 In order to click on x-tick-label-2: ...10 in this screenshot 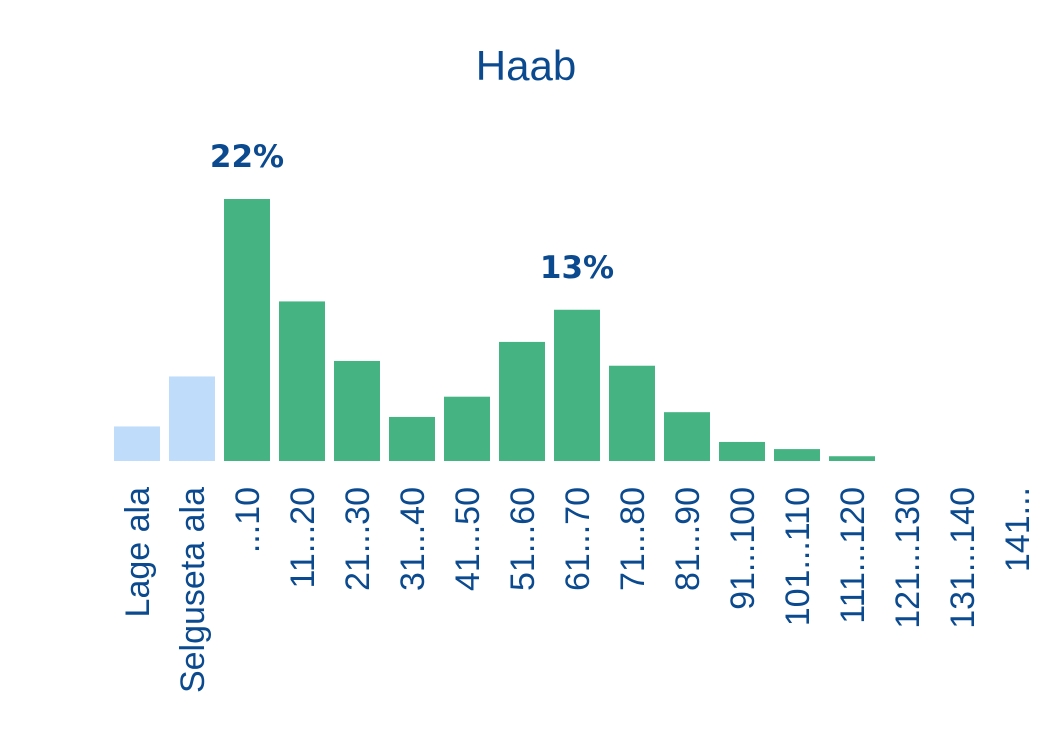, I will do `click(248, 520)`.